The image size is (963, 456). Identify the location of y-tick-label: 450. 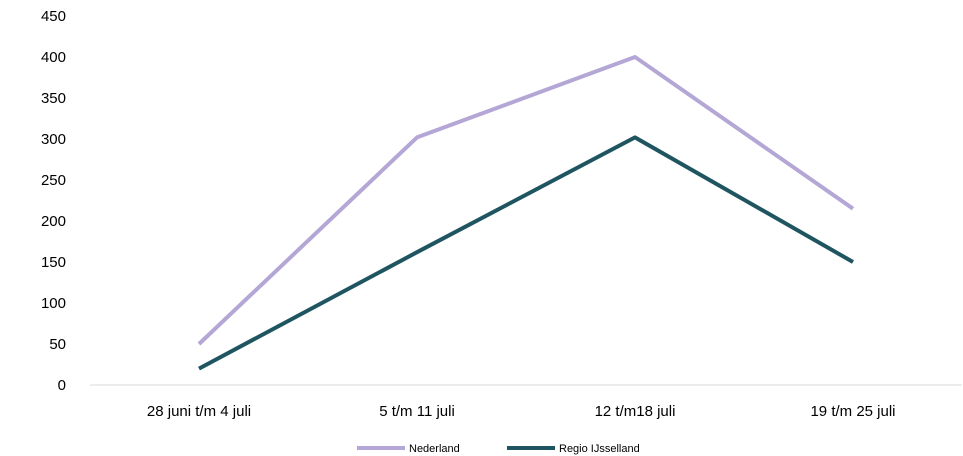
(53, 16).